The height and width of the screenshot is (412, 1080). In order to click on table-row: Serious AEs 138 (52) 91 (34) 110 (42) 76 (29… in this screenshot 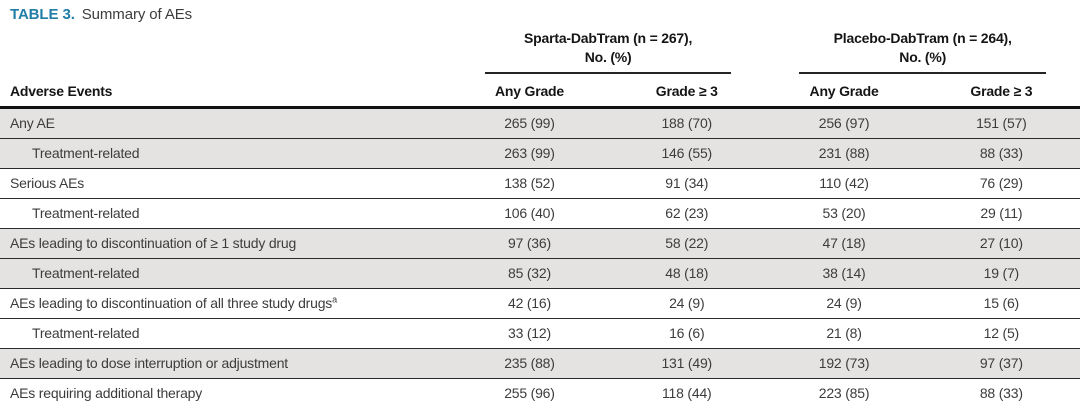, I will do `click(540, 183)`.